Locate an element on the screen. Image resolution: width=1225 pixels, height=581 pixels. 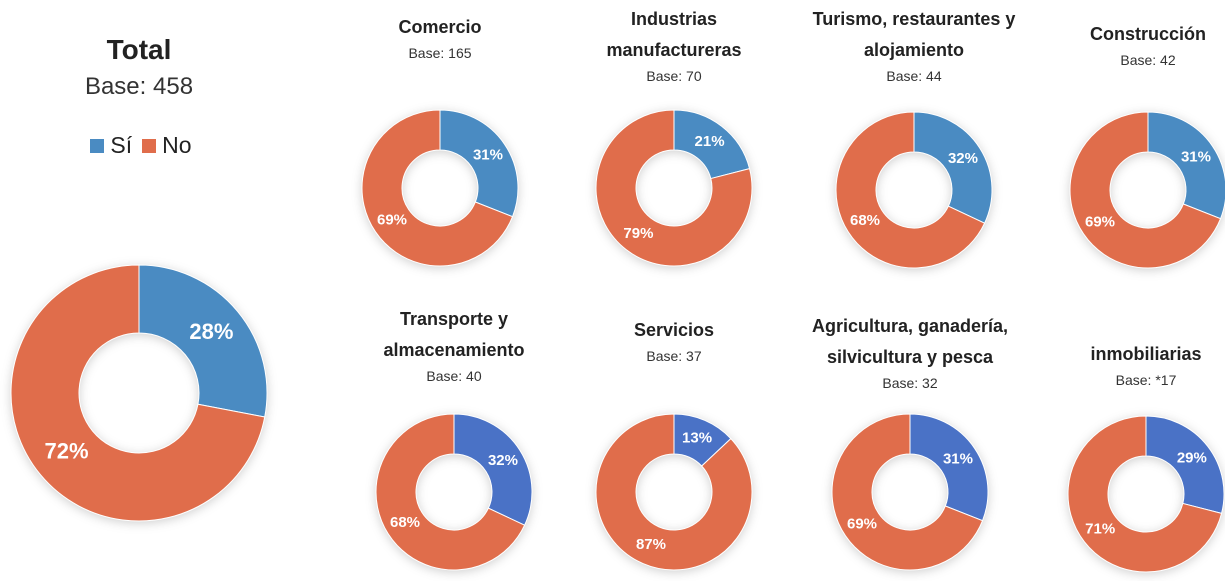
chart-subtitle: Base: 42 is located at coordinates (1148, 60).